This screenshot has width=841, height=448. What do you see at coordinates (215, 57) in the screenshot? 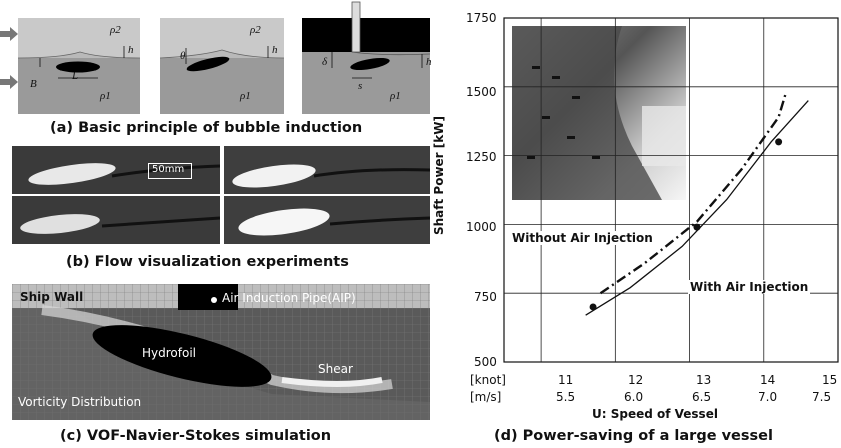
I see `bubble-induction-diagrams` at bounding box center [215, 57].